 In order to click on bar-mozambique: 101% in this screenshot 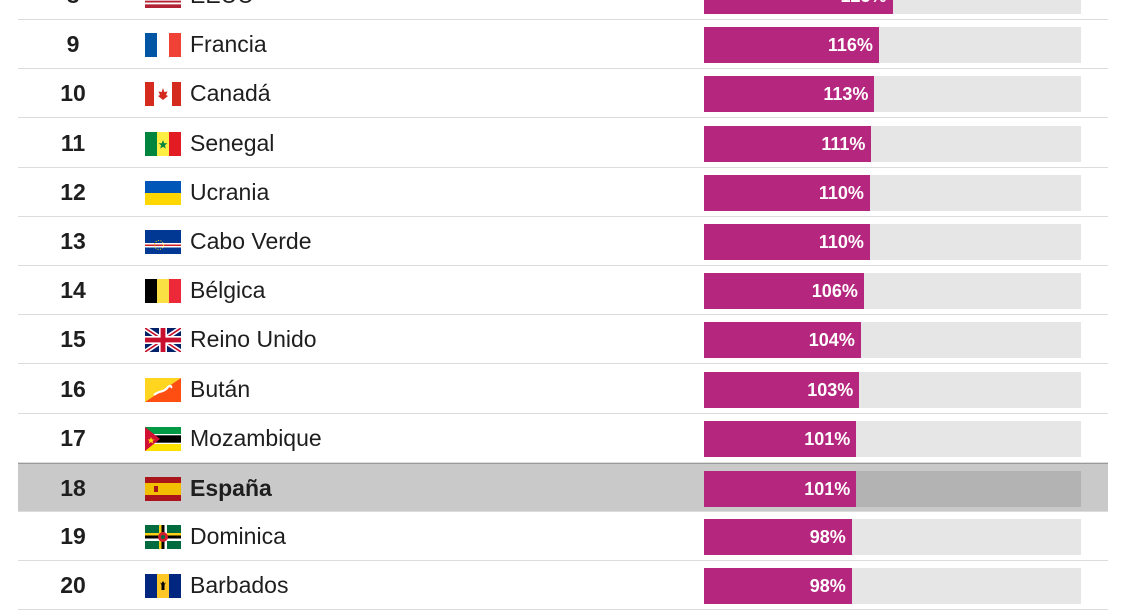, I will do `click(780, 438)`.